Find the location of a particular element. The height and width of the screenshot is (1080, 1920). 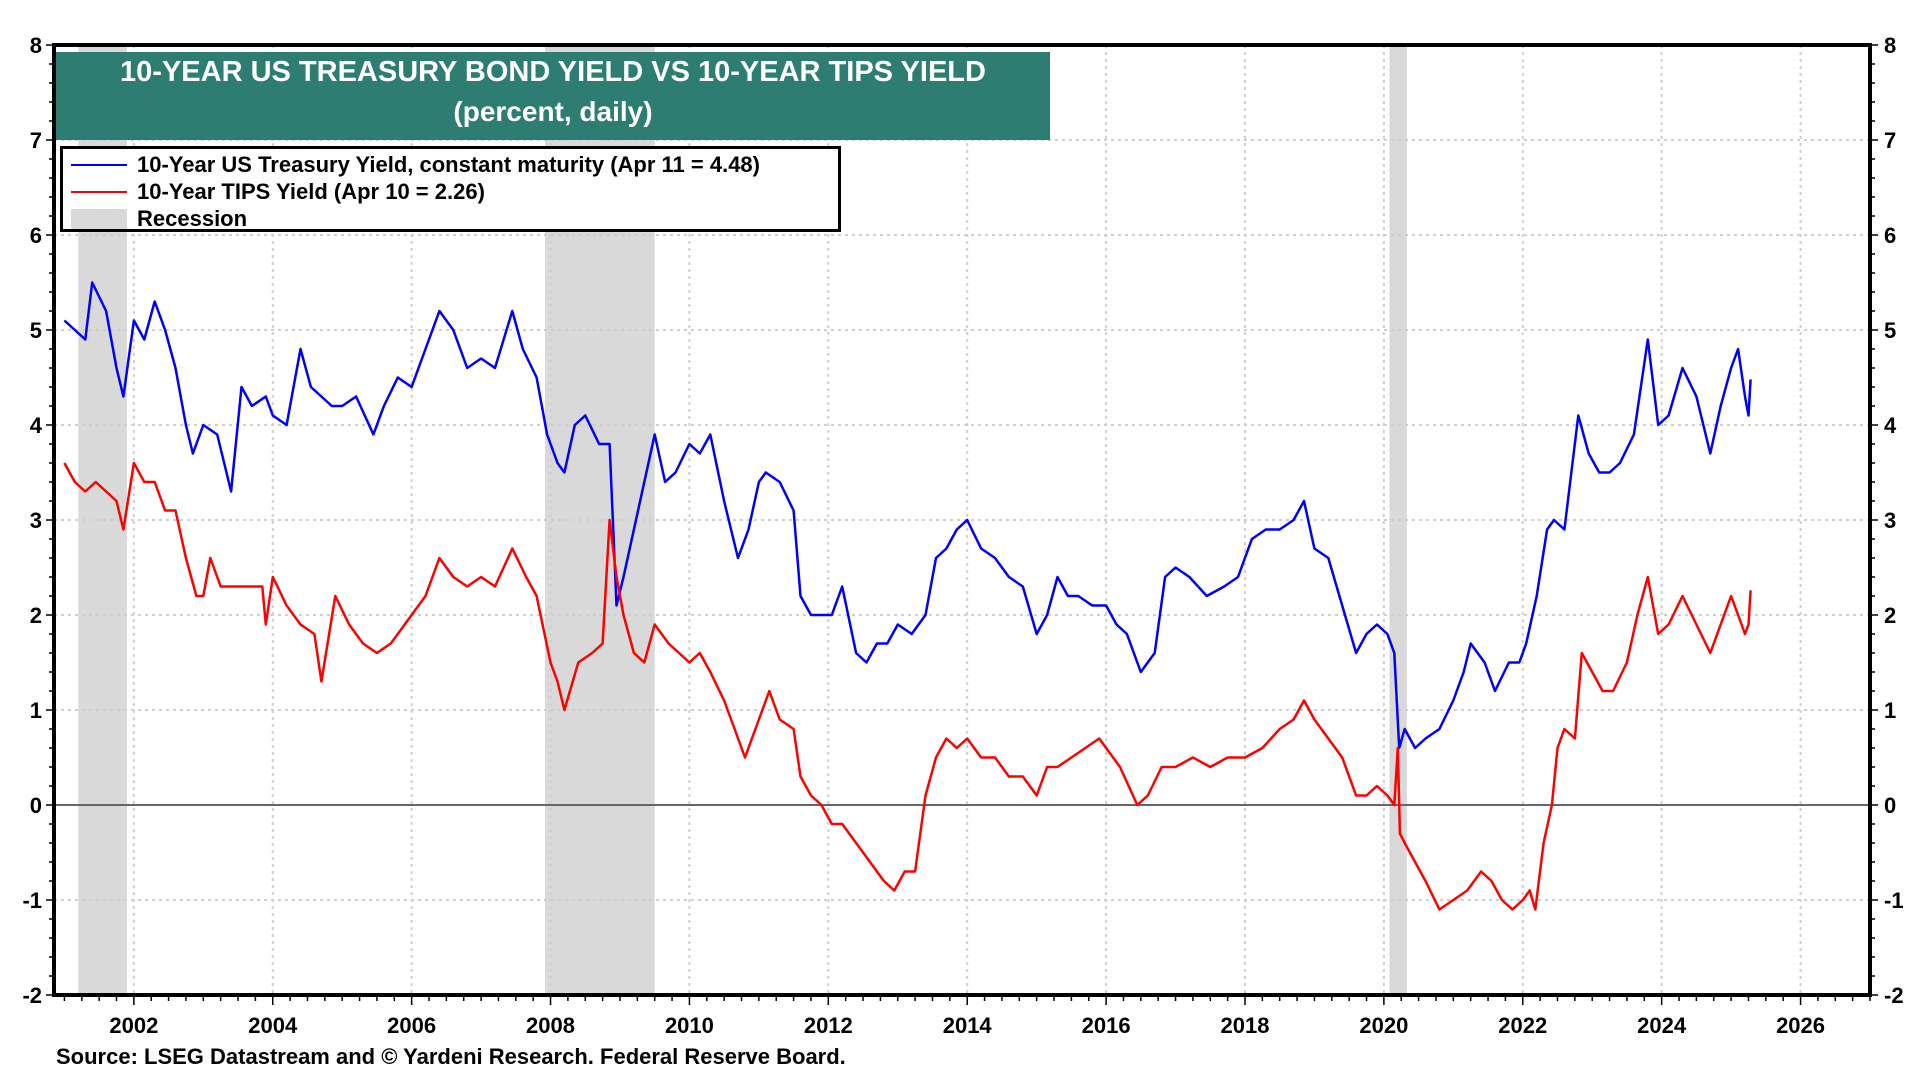

y-tick-label-right: 7 is located at coordinates (1890, 140).